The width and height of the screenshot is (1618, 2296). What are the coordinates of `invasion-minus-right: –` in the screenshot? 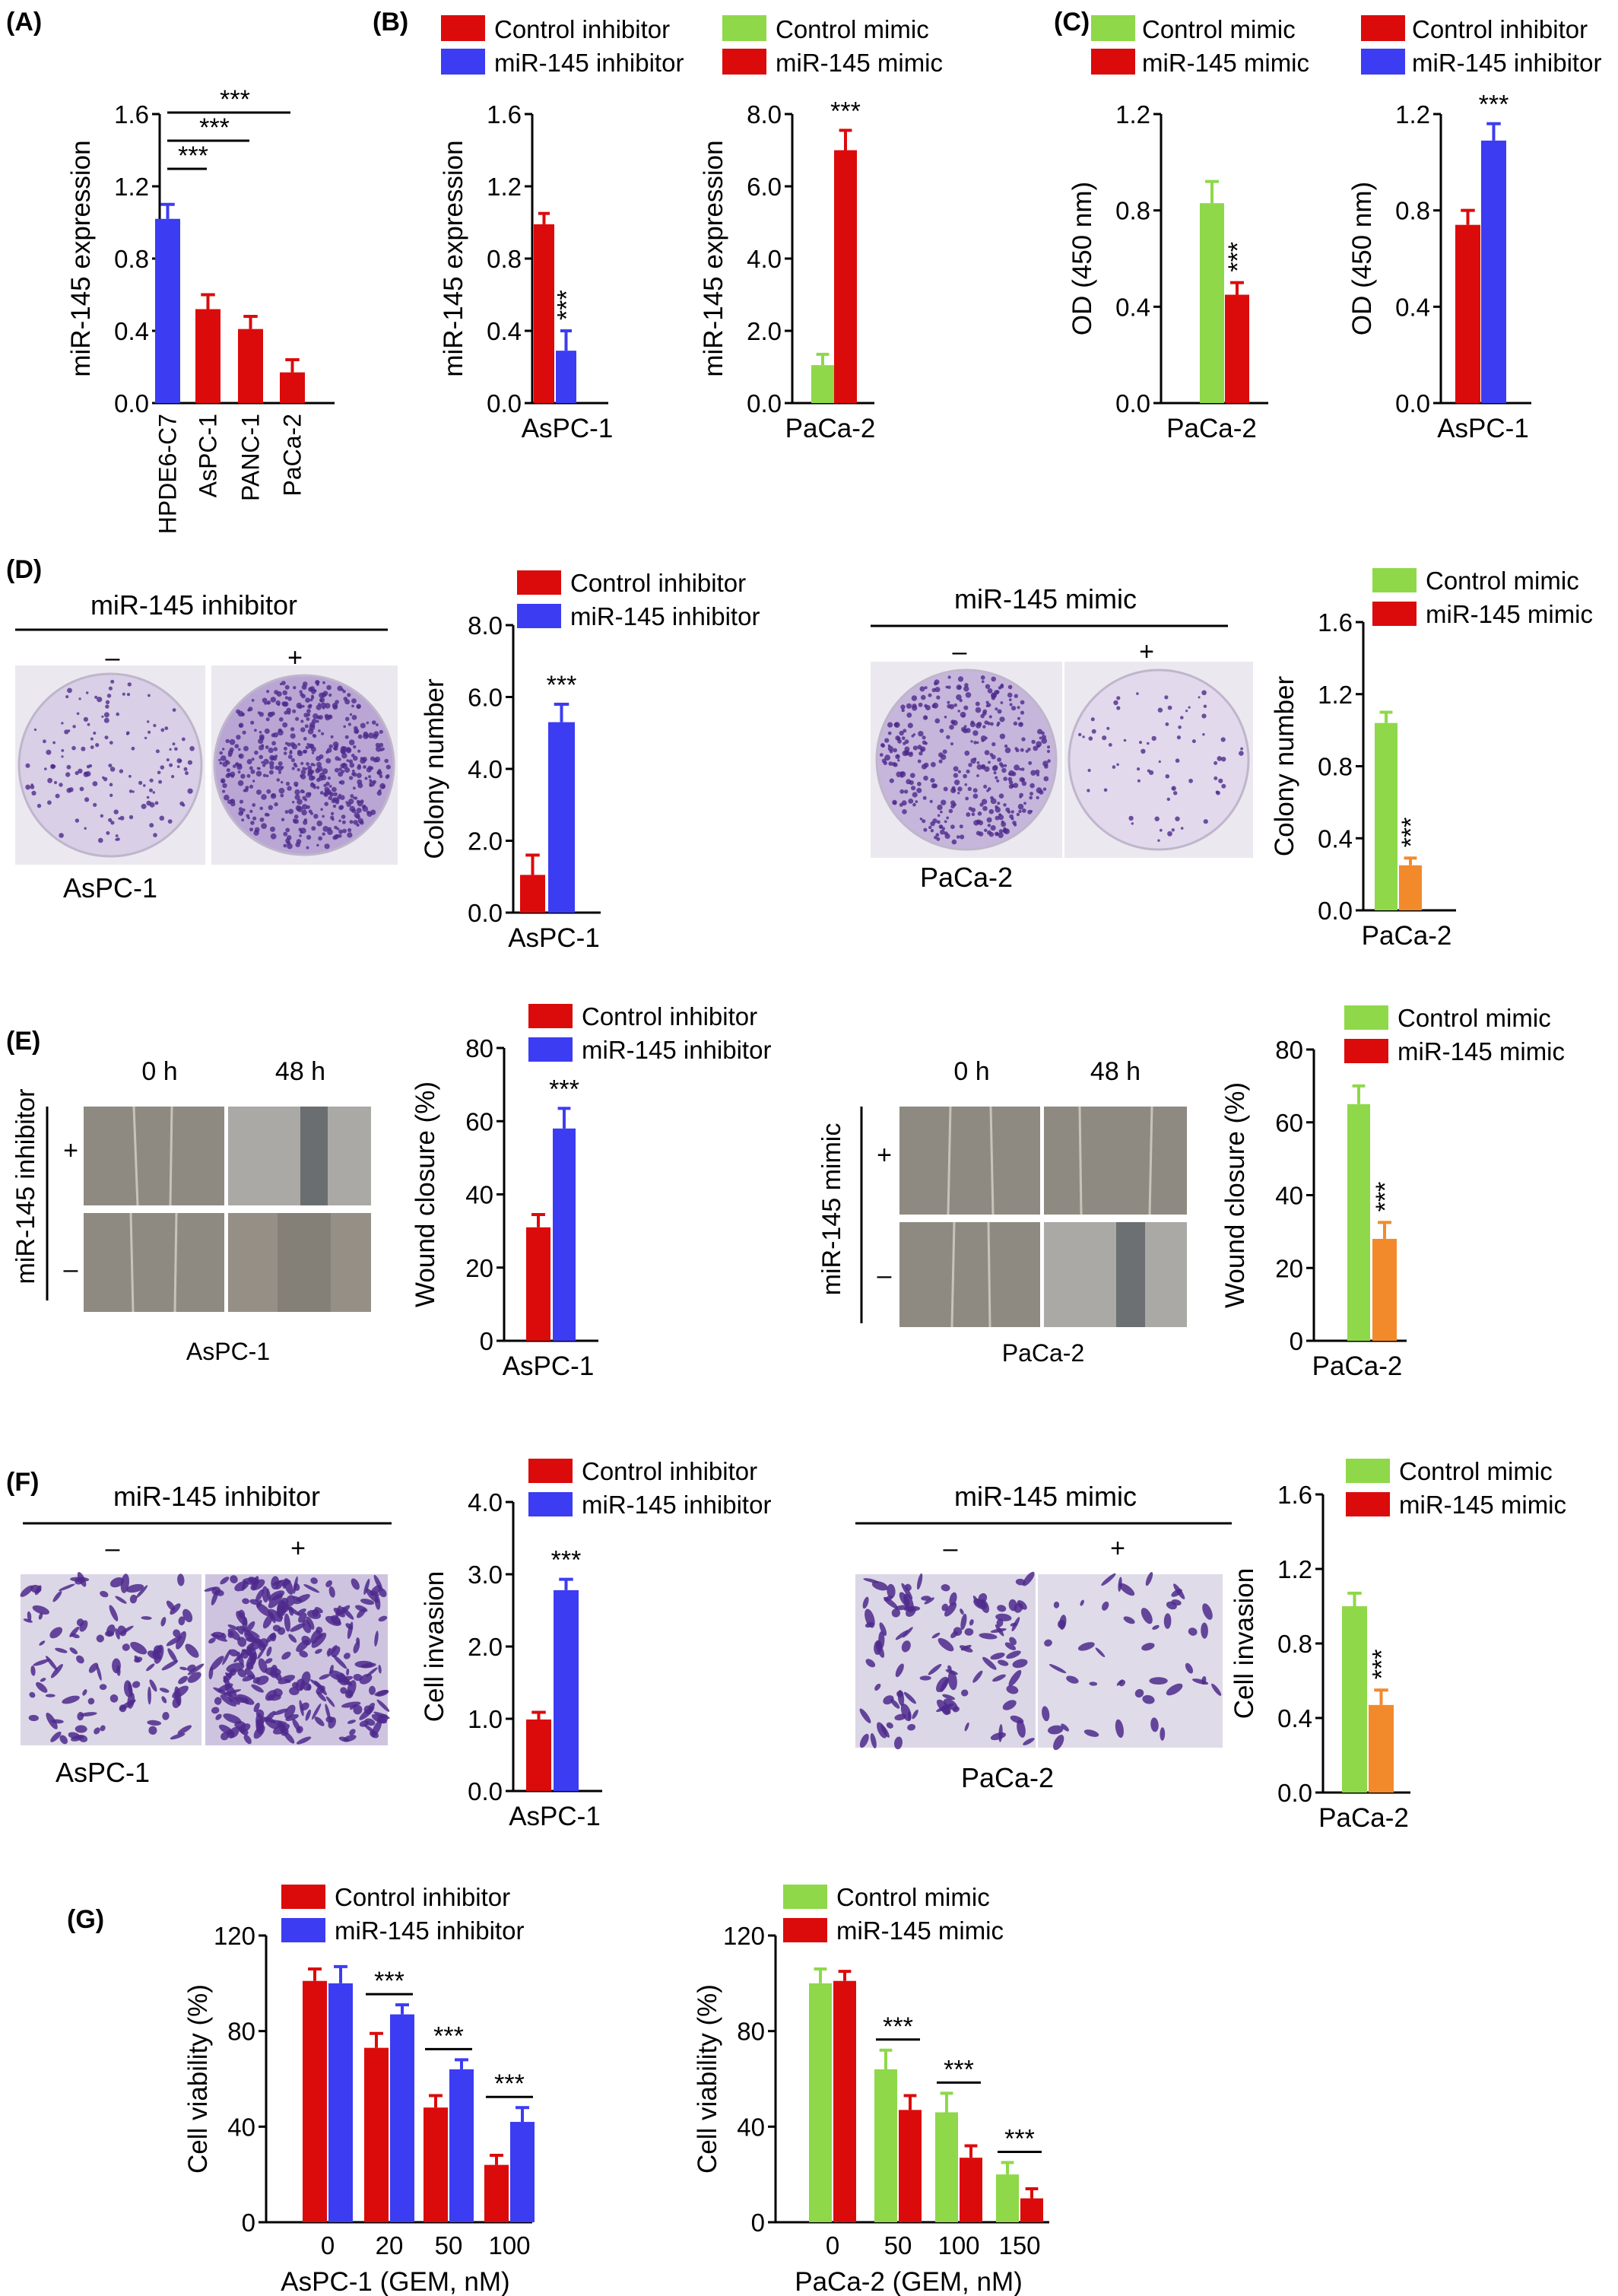 It's located at (951, 1548).